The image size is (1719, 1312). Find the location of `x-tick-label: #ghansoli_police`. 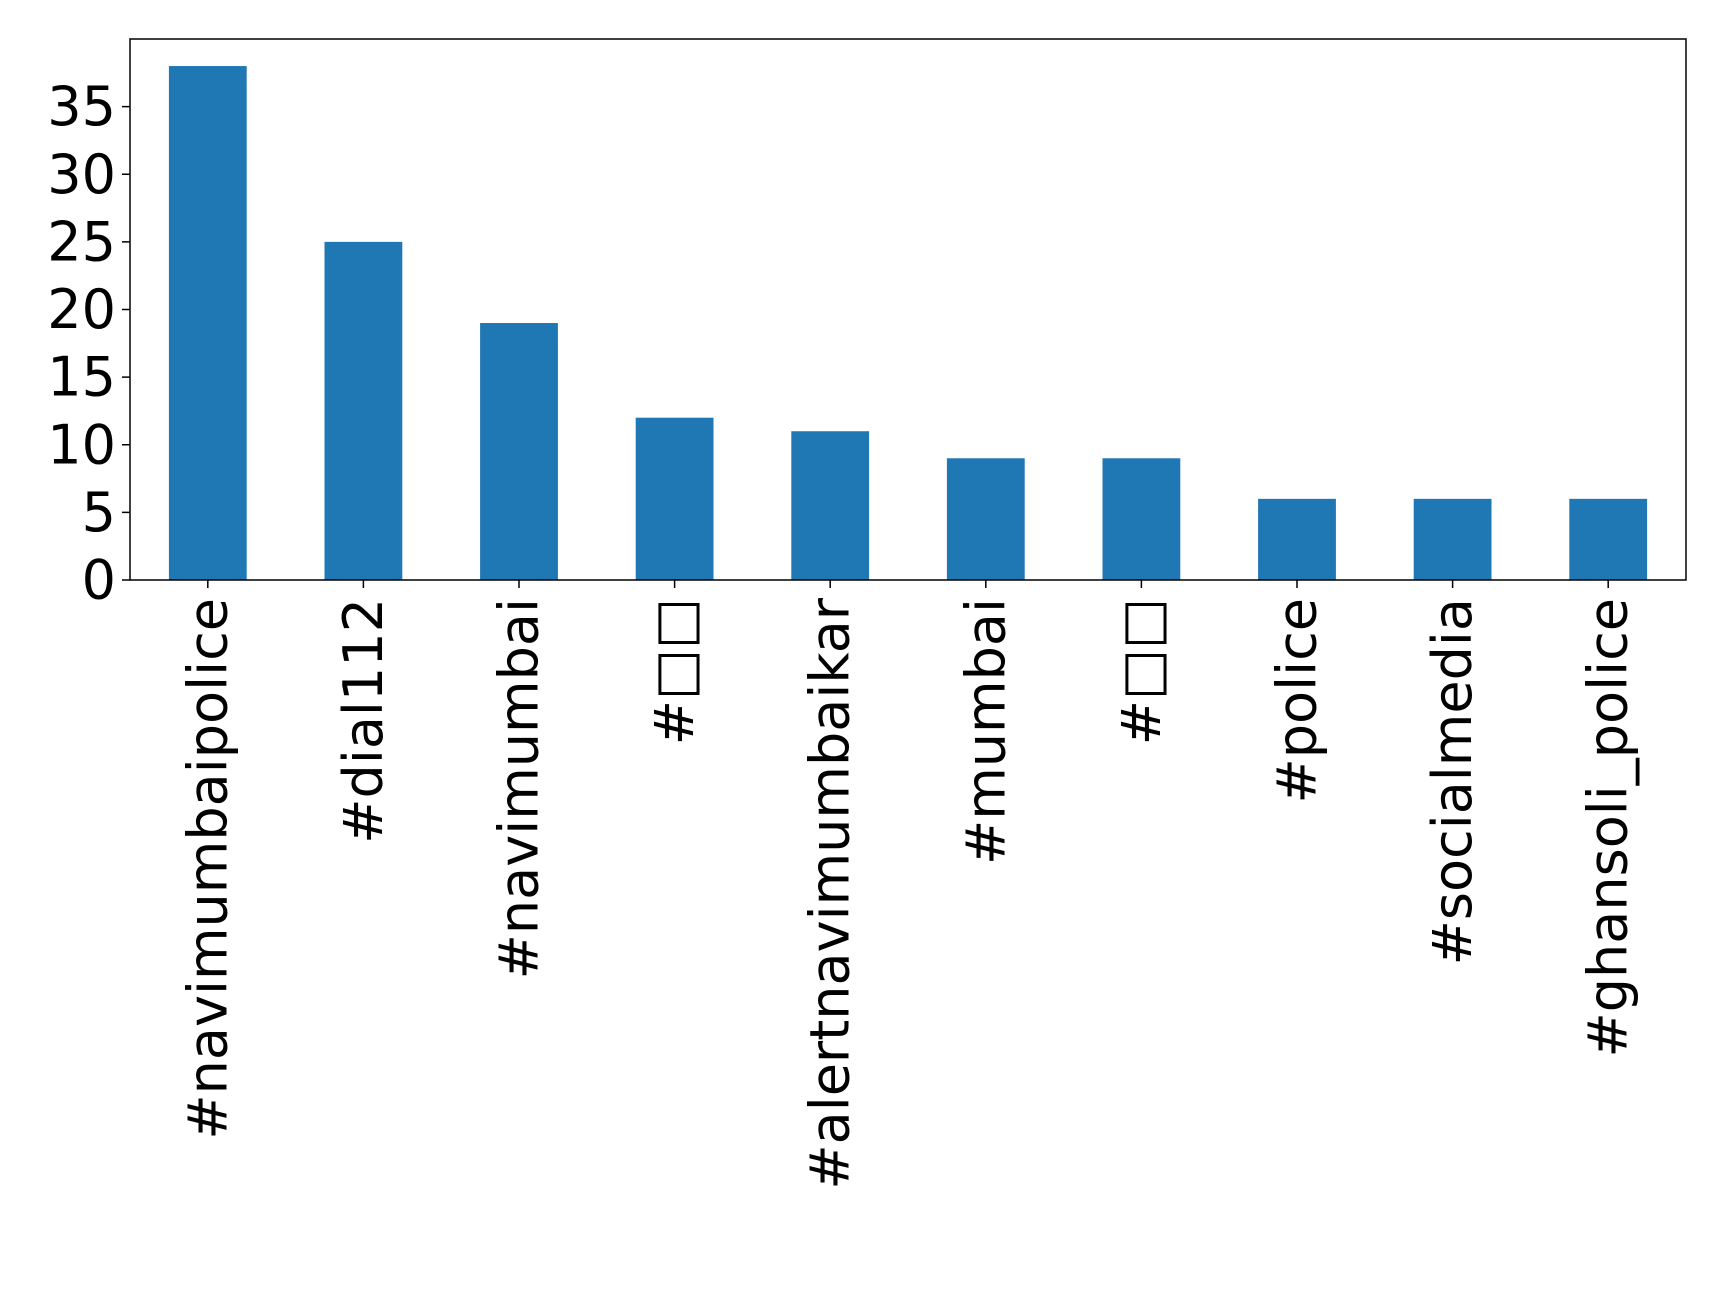

x-tick-label: #ghansoli_police is located at coordinates (1608, 827).